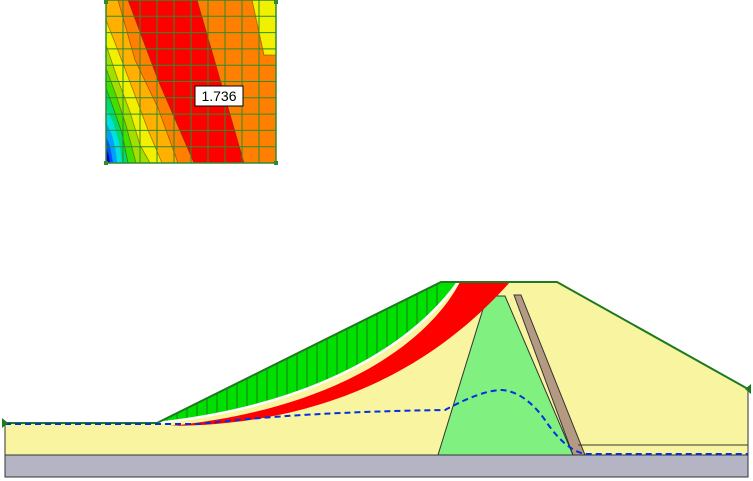  Describe the element at coordinates (549, 375) in the screenshot. I see `filter-drain-layer` at that location.